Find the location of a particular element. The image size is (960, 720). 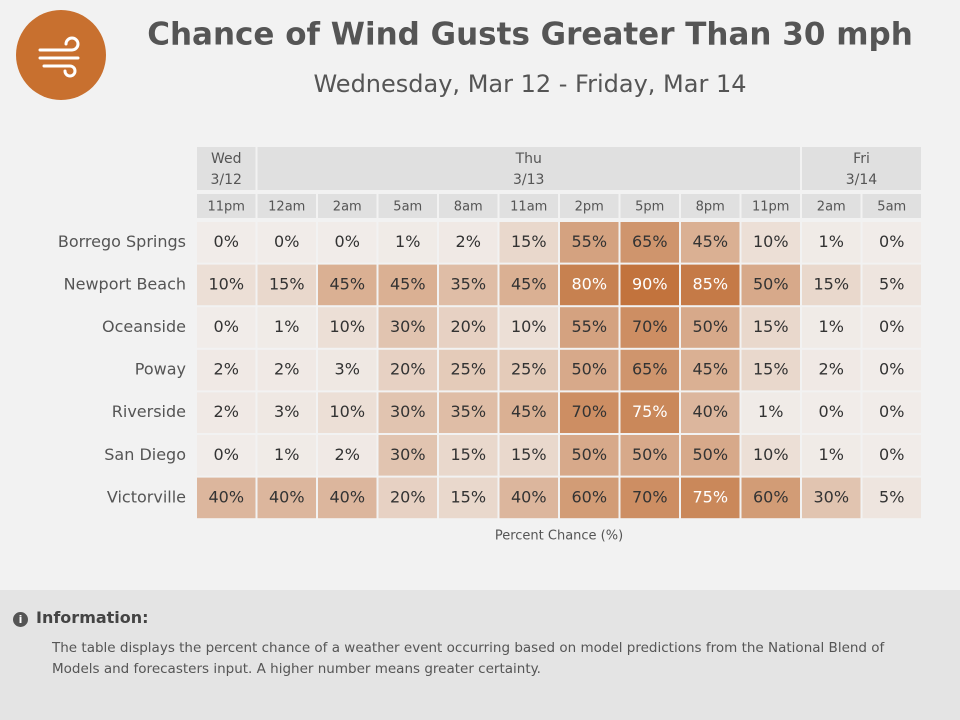

cell-label: 35% is located at coordinates (468, 283).